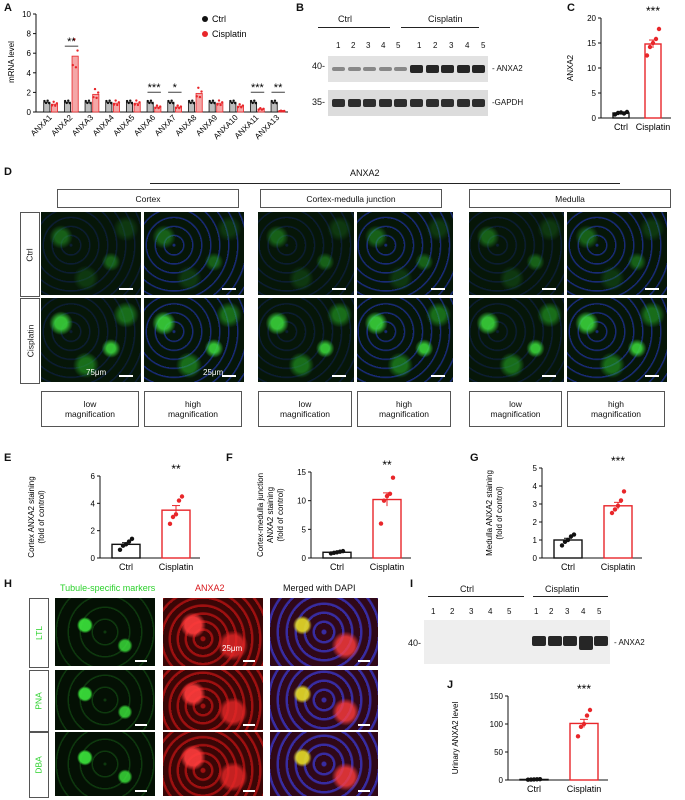 This screenshot has height=800, width=685. I want to click on chart-c-ytick-label: 5, so click(594, 93).